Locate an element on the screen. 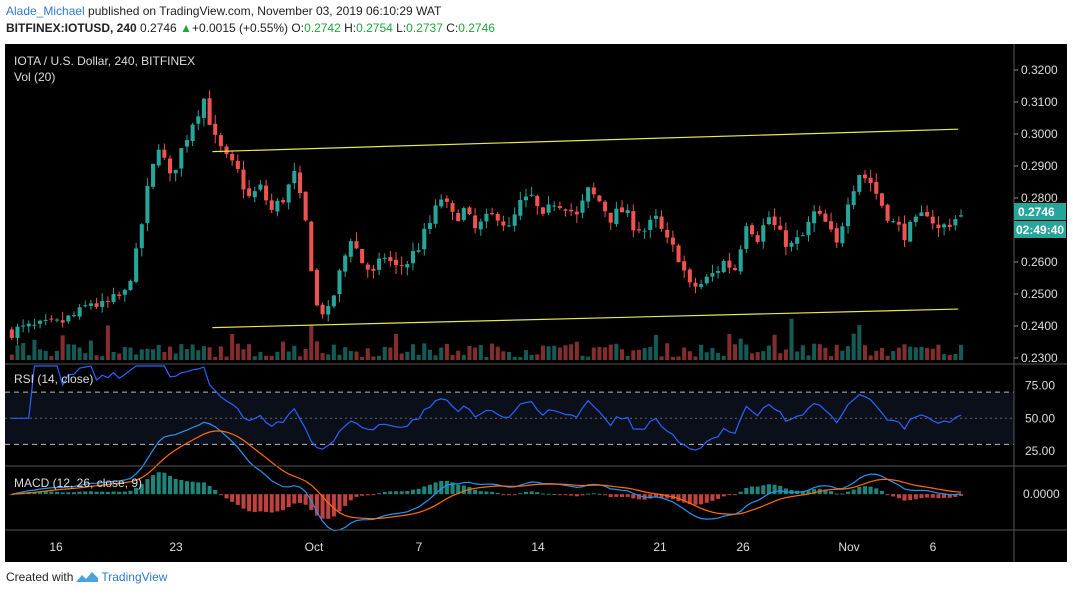  low-value: 0.2737 is located at coordinates (424, 28).